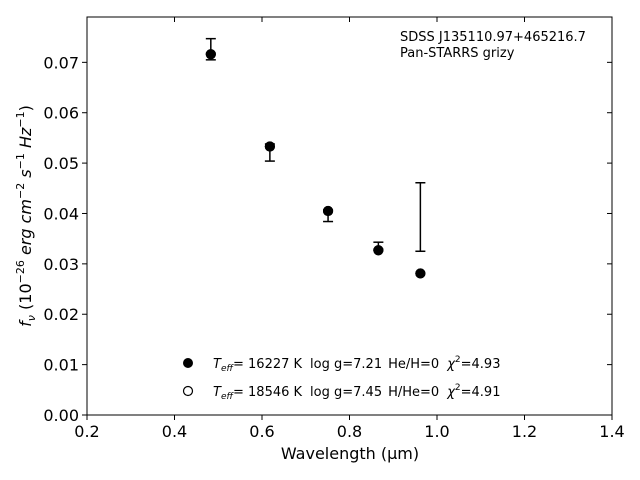 The width and height of the screenshot is (640, 480). I want to click on y-tick-label: 0.00, so click(61, 415).